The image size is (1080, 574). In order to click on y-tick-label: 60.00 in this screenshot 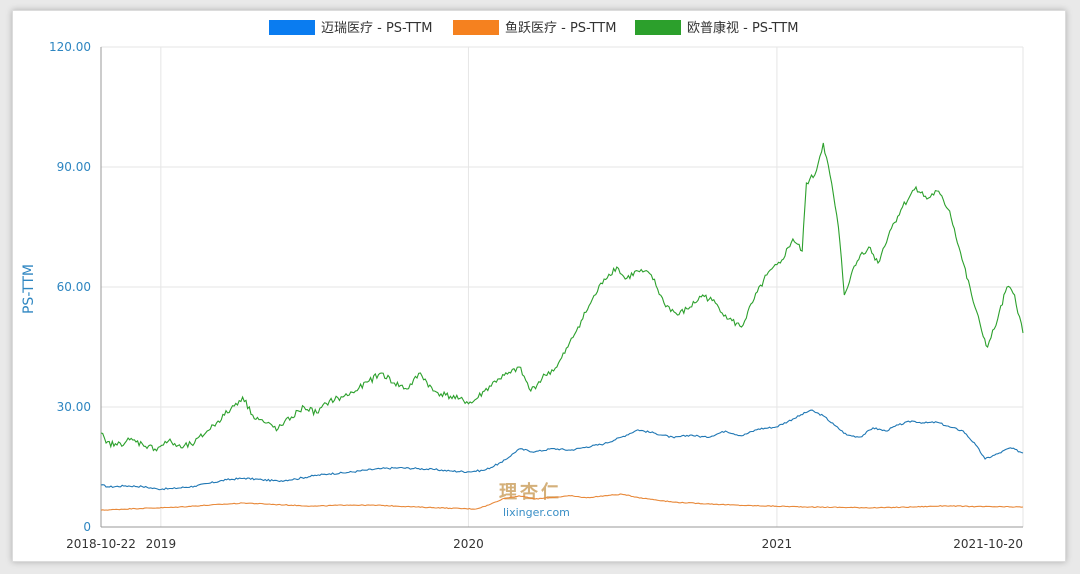, I will do `click(74, 287)`.